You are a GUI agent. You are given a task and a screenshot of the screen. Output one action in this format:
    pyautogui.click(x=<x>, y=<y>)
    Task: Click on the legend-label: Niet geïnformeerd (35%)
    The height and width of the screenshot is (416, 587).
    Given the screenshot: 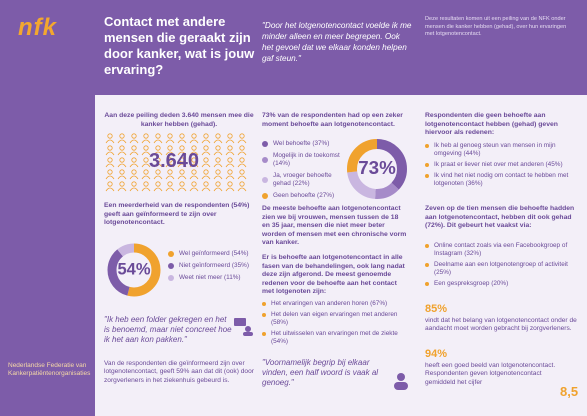 What is the action you would take?
    pyautogui.click(x=214, y=265)
    